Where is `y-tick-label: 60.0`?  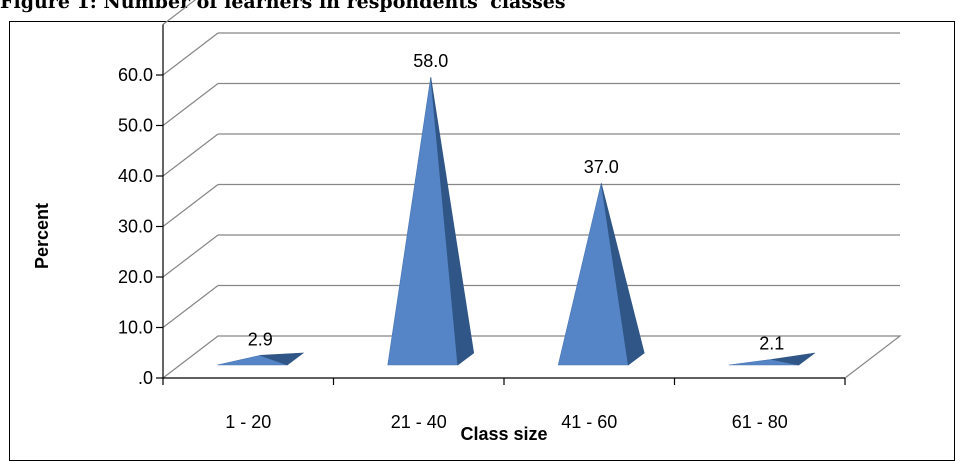
y-tick-label: 60.0 is located at coordinates (135, 75).